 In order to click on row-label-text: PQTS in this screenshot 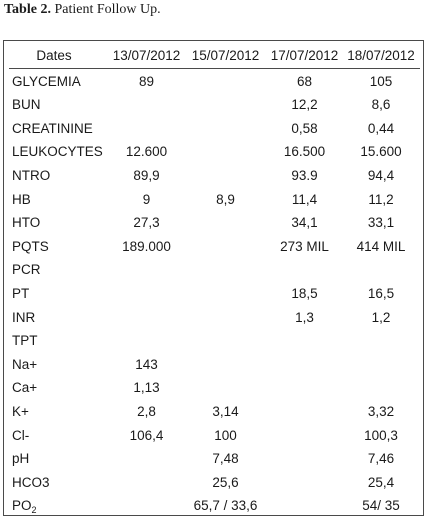, I will do `click(30, 246)`.